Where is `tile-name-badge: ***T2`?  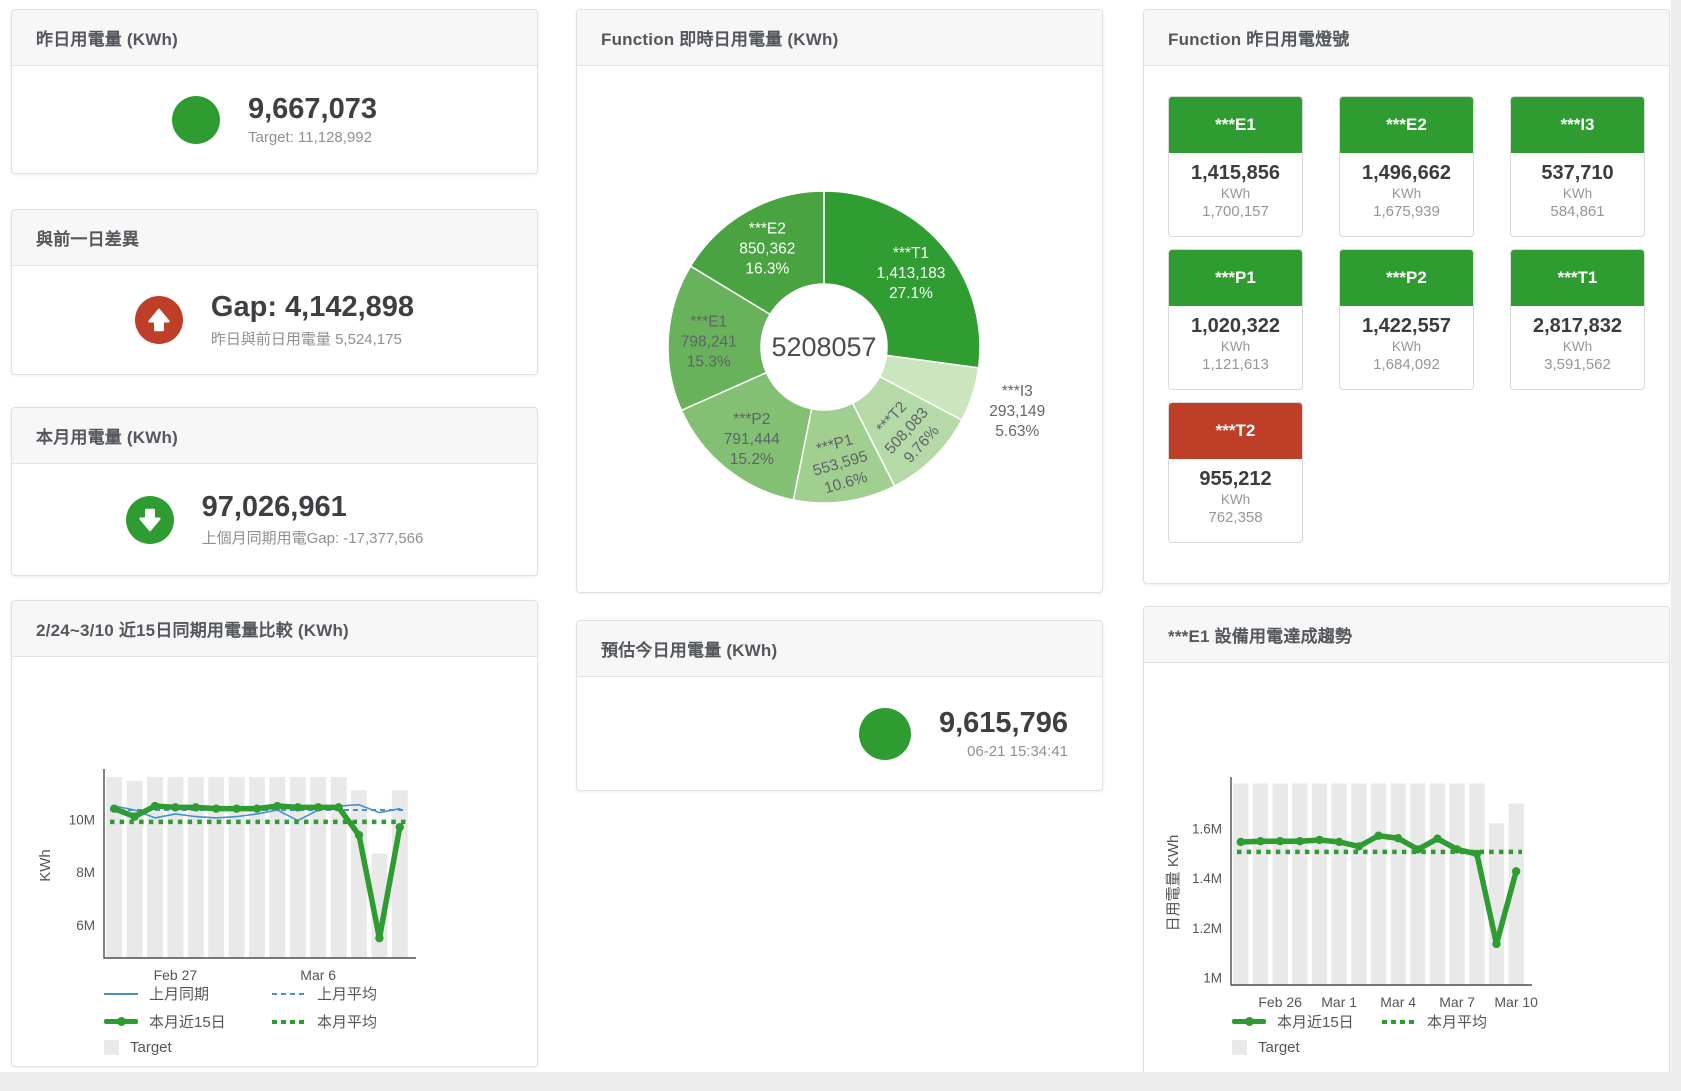
tile-name-badge: ***T2 is located at coordinates (1235, 431).